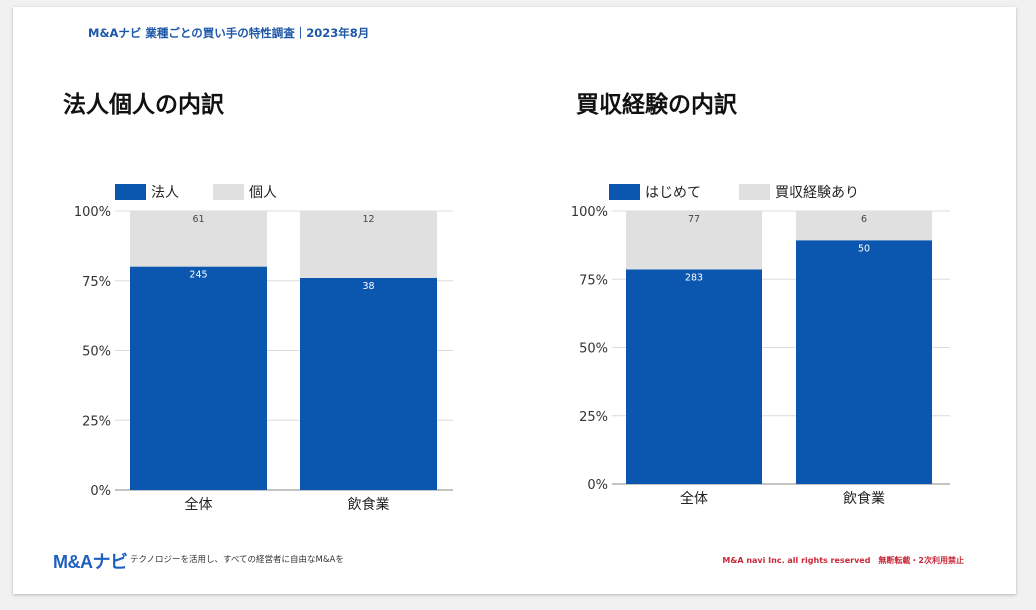 This screenshot has height=610, width=1036. What do you see at coordinates (237, 560) in the screenshot?
I see `footer-tagline: テクノロジーを活用し、すべての経営者に自由なM&Aを` at bounding box center [237, 560].